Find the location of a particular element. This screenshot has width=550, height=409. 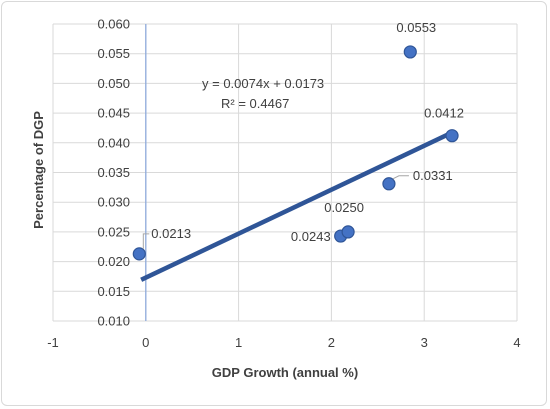

x-tick-label: 3 is located at coordinates (424, 342).